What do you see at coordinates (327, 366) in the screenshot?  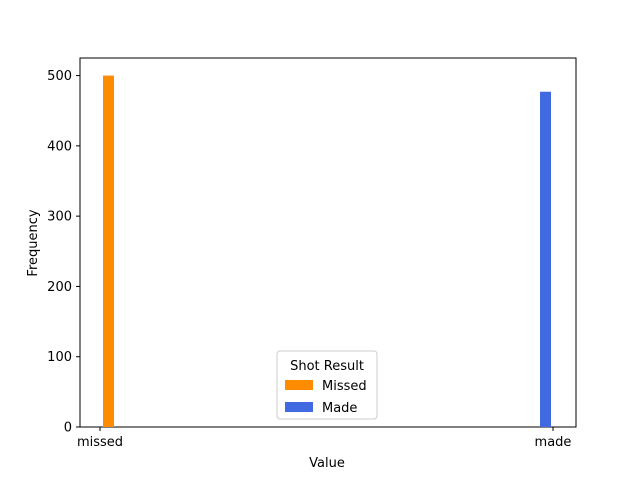 I see `legend-title: Shot Result` at bounding box center [327, 366].